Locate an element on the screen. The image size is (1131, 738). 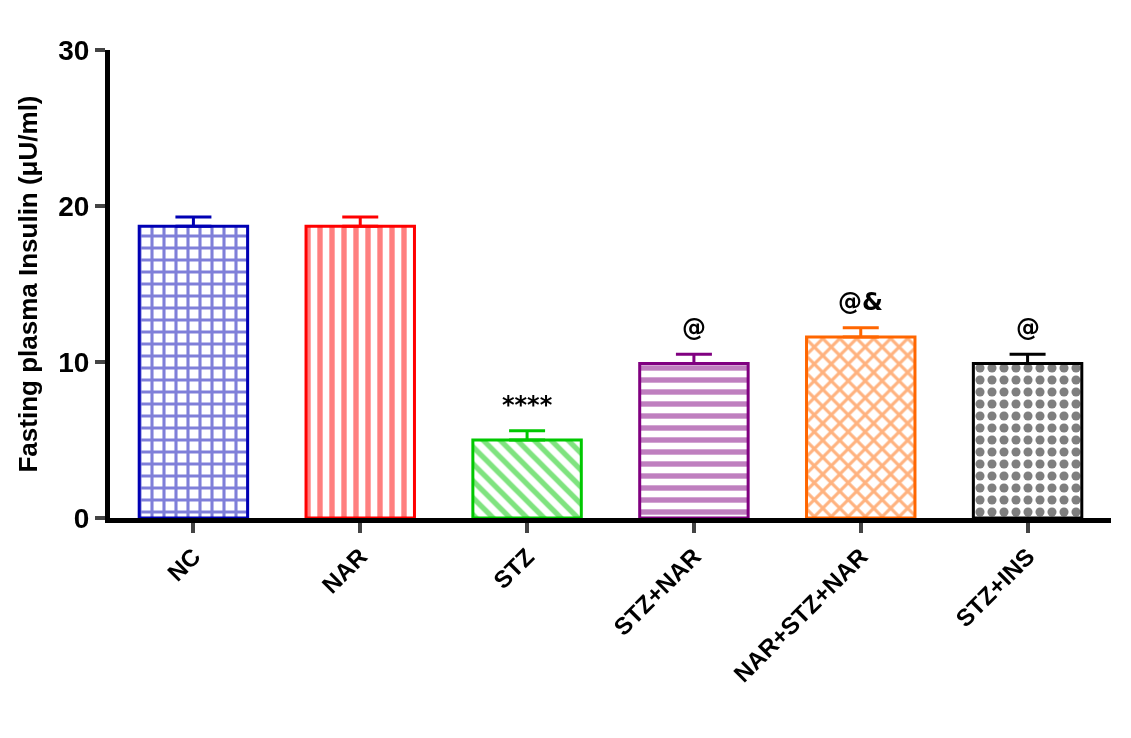
y-tick-label: 30 is located at coordinates (74, 50).